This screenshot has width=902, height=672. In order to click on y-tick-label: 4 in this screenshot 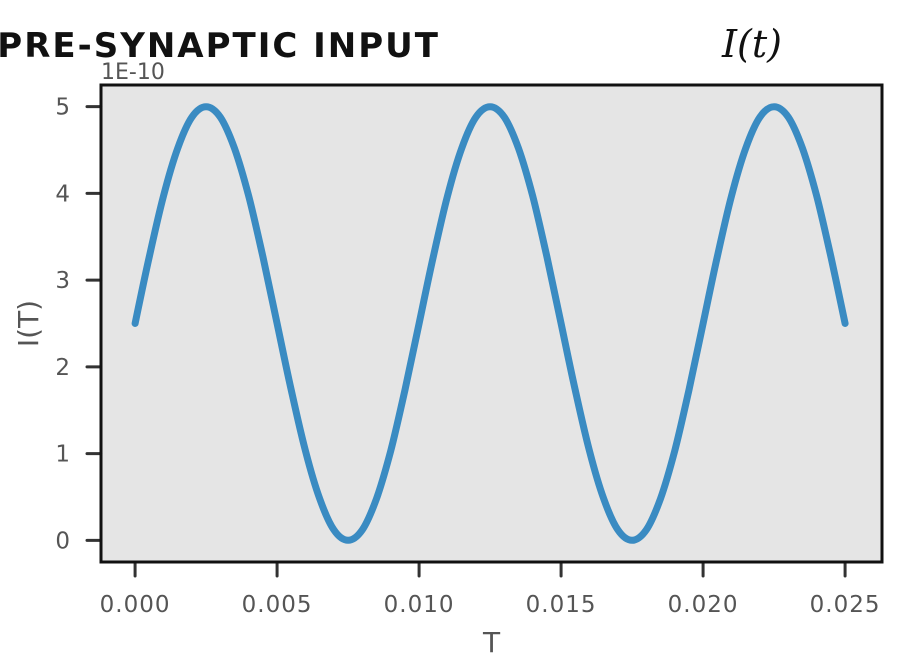, I will do `click(63, 194)`.